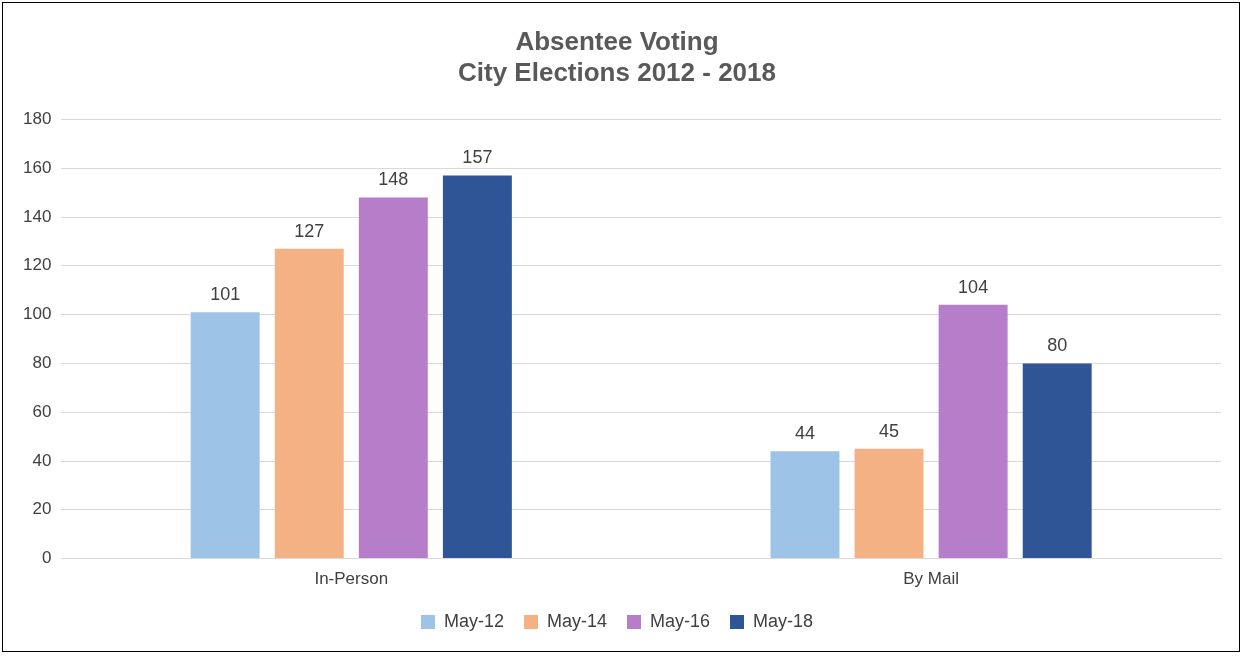 This screenshot has width=1244, height=656. What do you see at coordinates (577, 620) in the screenshot?
I see `legend-label: May-14` at bounding box center [577, 620].